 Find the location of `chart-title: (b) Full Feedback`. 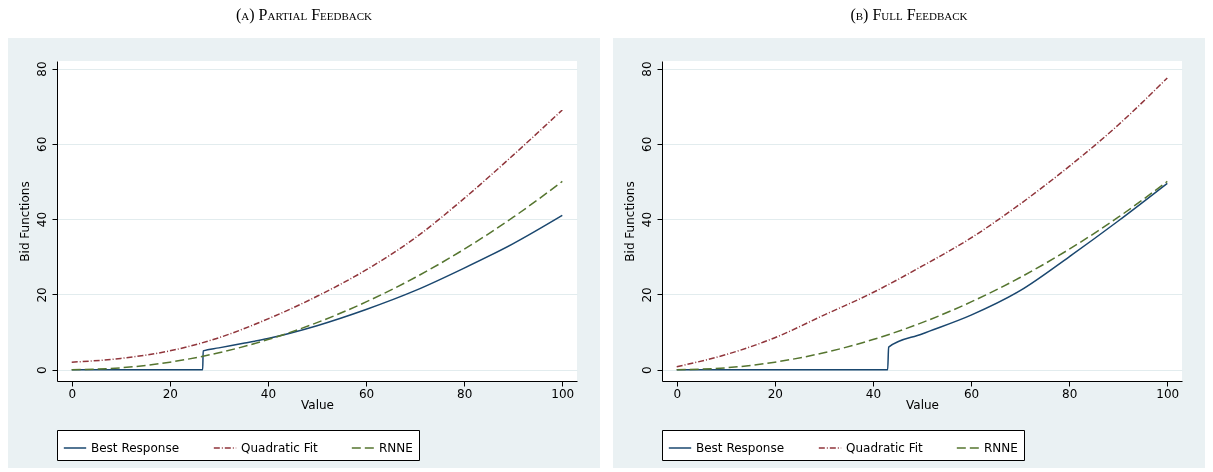

chart-title: (b) Full Feedback is located at coordinates (909, 15).